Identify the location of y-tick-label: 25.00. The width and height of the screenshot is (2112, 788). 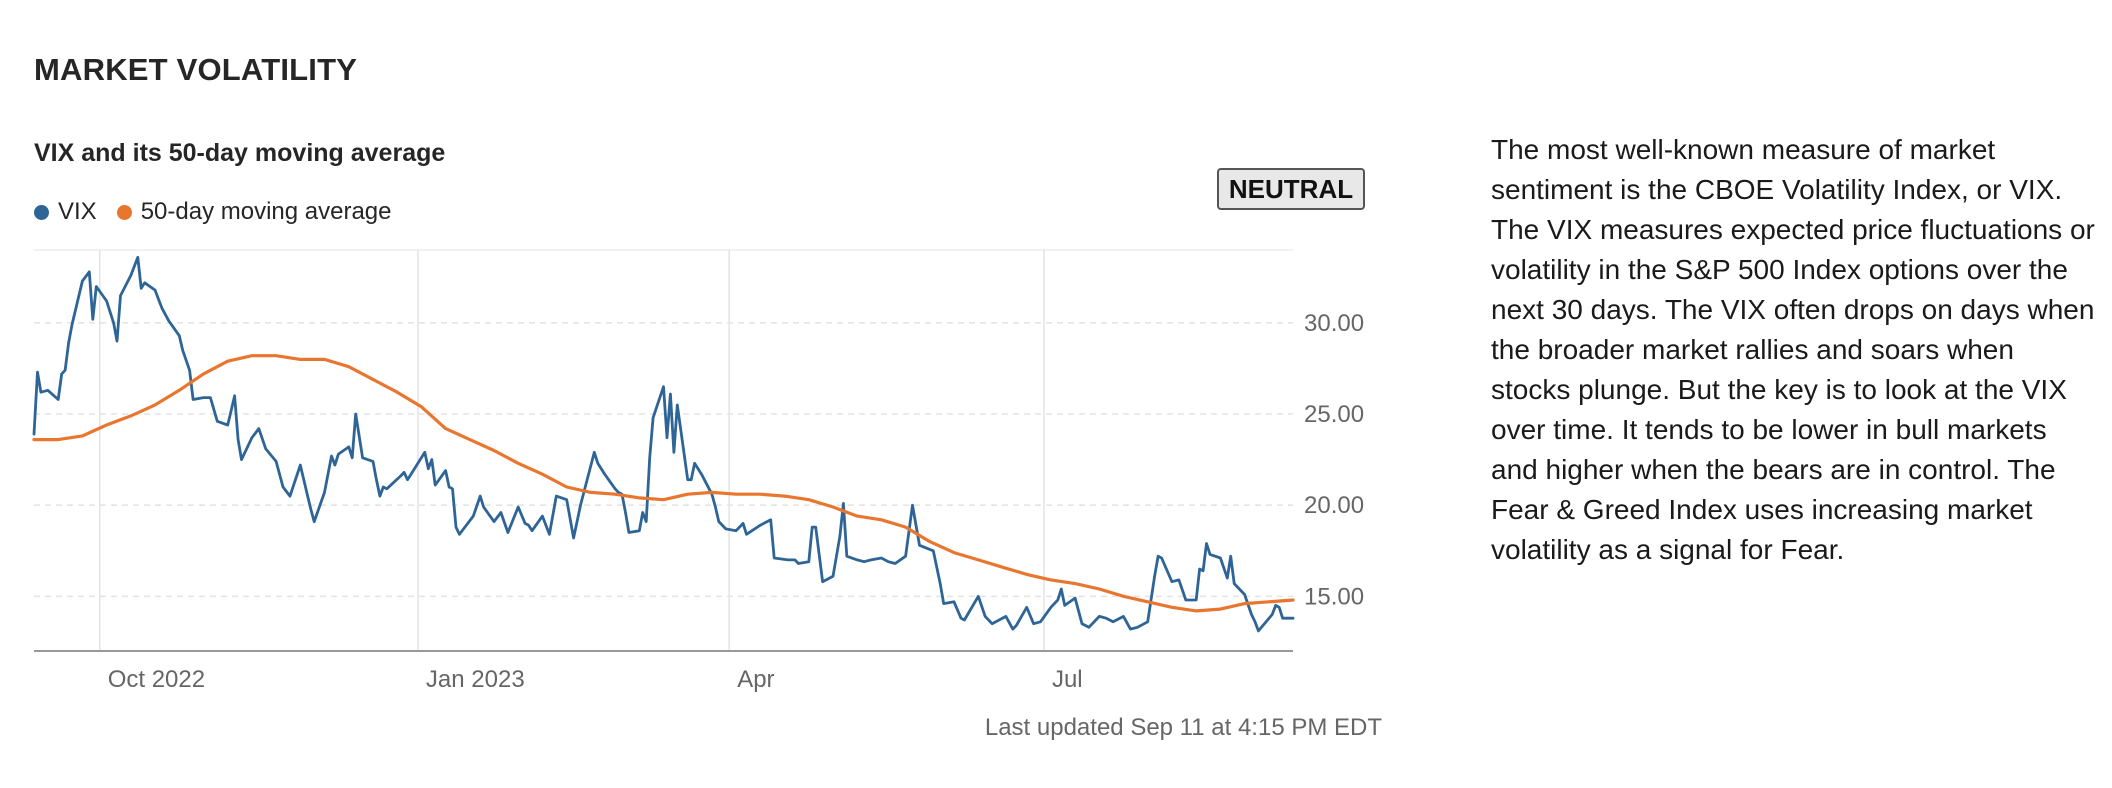
(1334, 414).